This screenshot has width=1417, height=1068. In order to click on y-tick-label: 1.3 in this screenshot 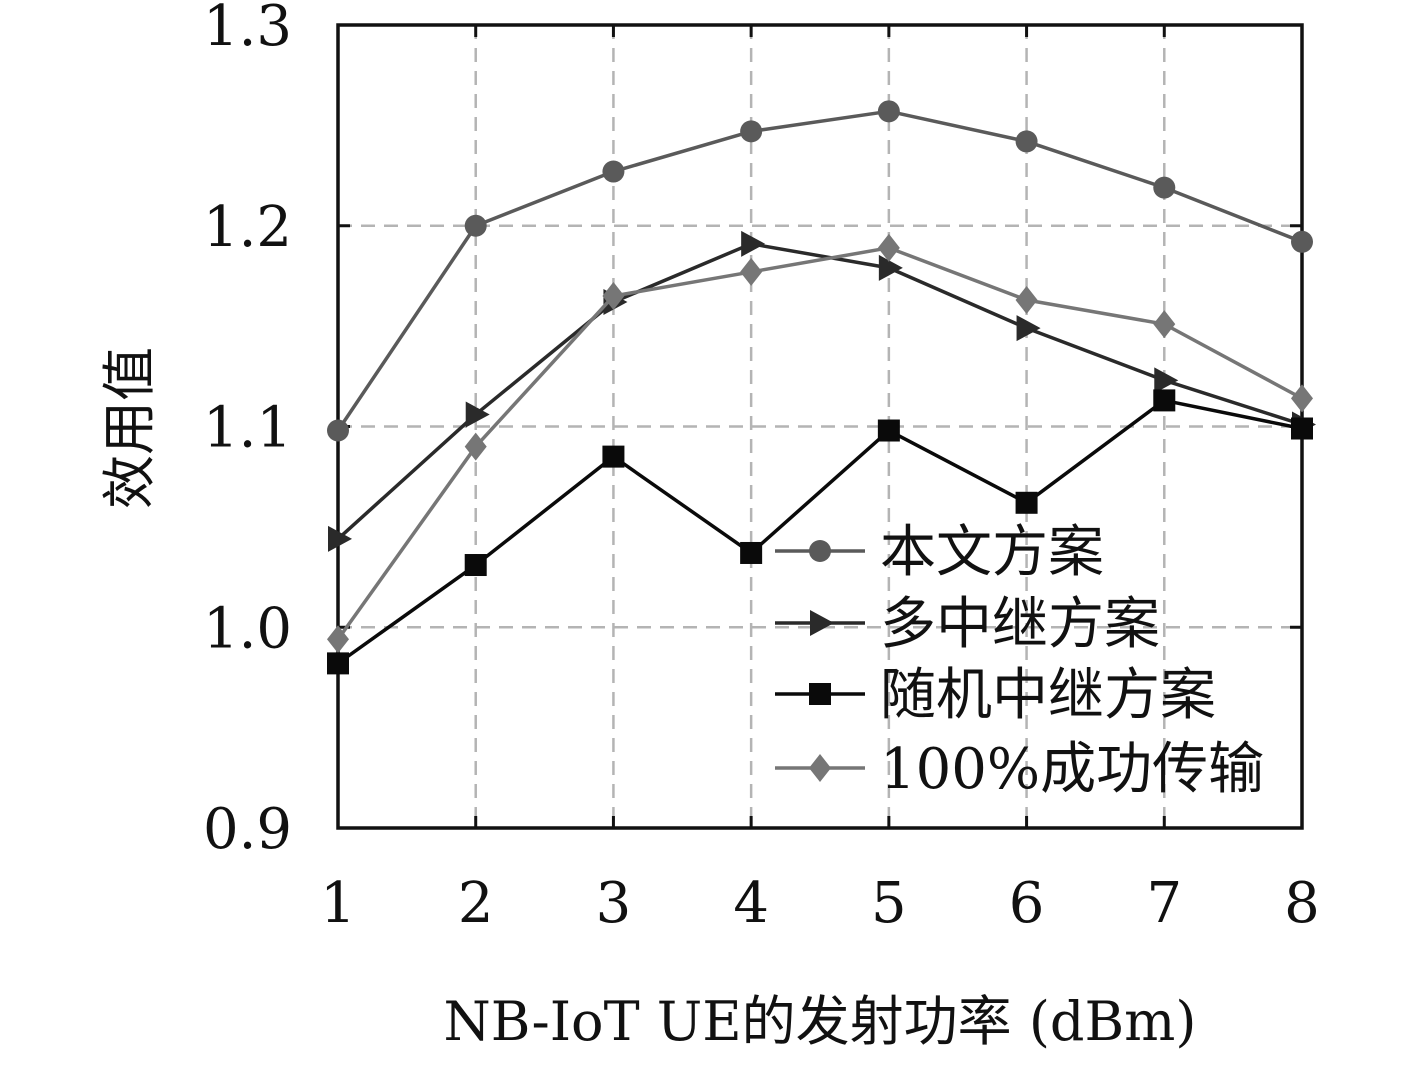, I will do `click(247, 29)`.